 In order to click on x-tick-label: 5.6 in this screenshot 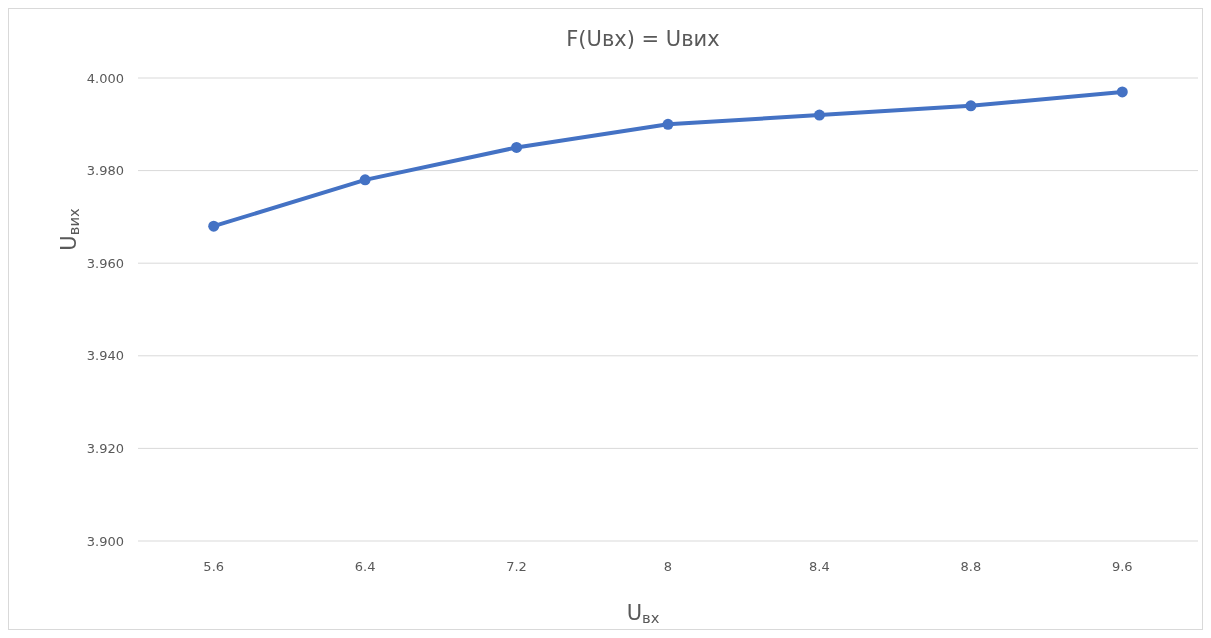, I will do `click(214, 566)`.